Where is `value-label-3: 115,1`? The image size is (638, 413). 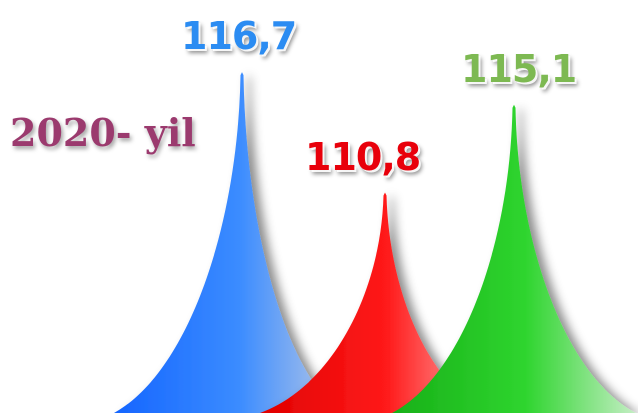 value-label-3: 115,1 is located at coordinates (519, 68).